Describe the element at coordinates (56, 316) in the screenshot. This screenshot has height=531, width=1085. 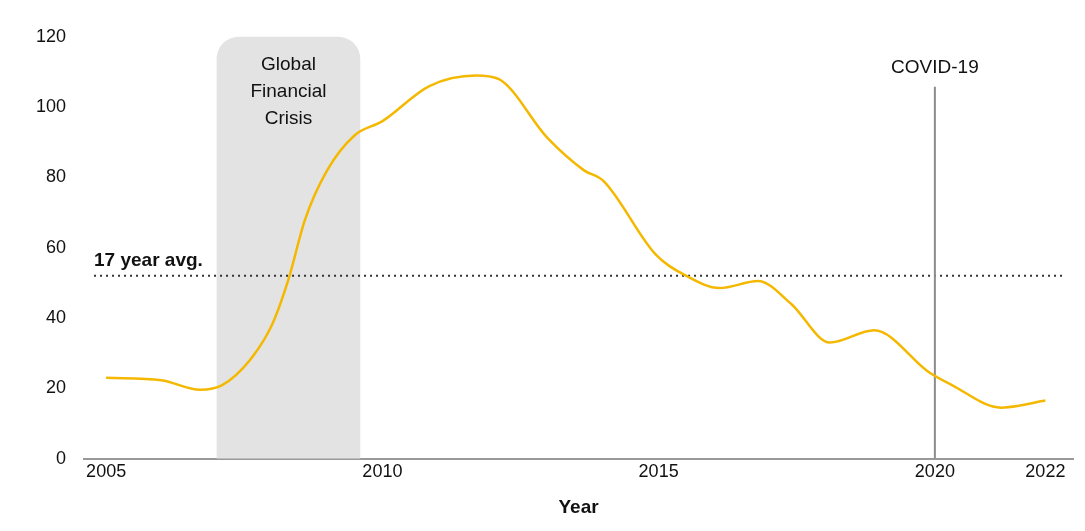
I see `y-tick-label: 40` at that location.